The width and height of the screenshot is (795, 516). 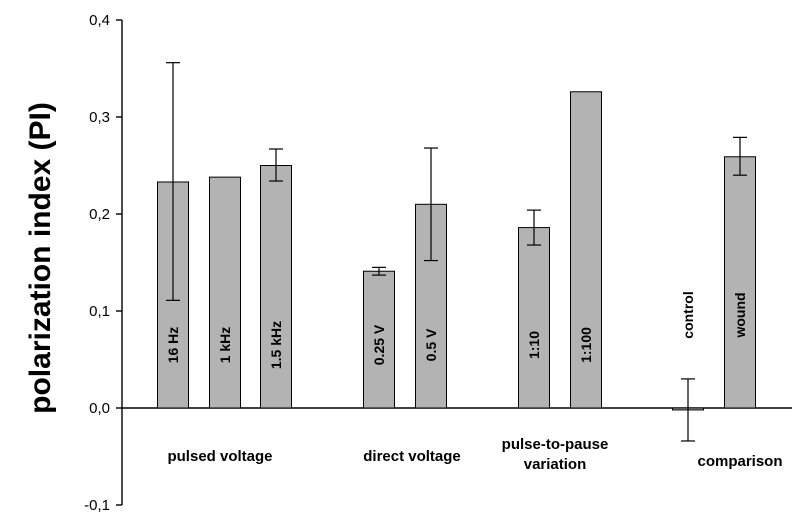 I want to click on bar-label: 1 kHz, so click(x=225, y=345).